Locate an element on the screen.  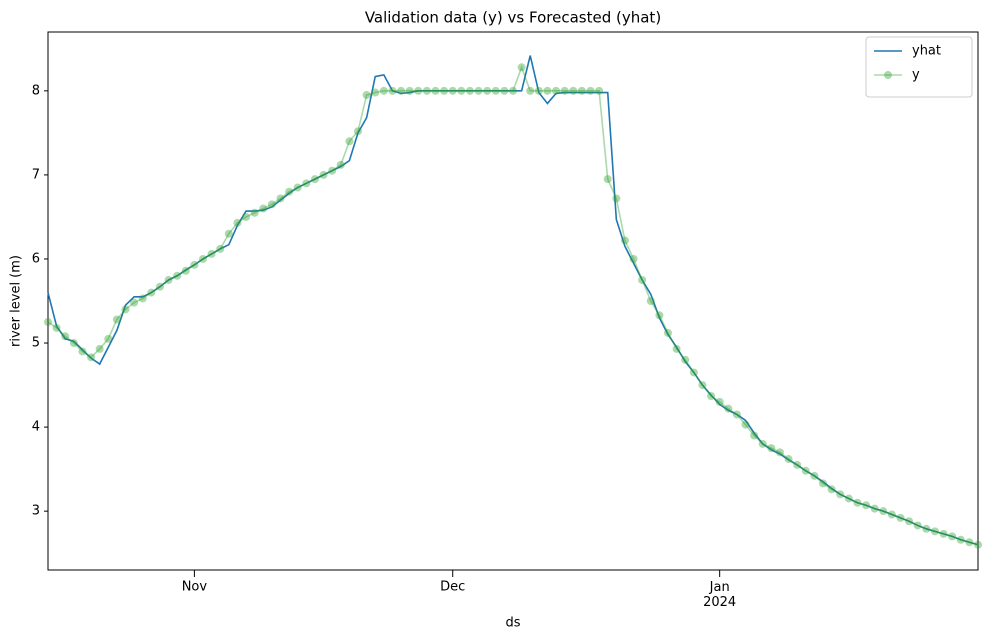
x-tick-label: Jan 2024 is located at coordinates (719, 595).